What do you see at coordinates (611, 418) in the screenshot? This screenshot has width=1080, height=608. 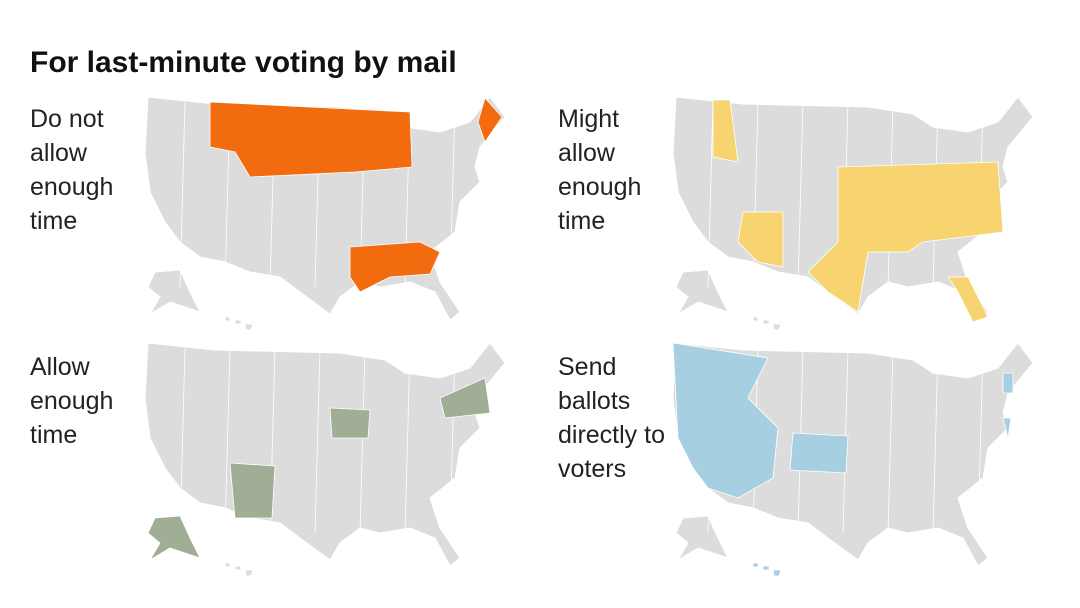 I see `panel-label: Send ballots directly to voters` at bounding box center [611, 418].